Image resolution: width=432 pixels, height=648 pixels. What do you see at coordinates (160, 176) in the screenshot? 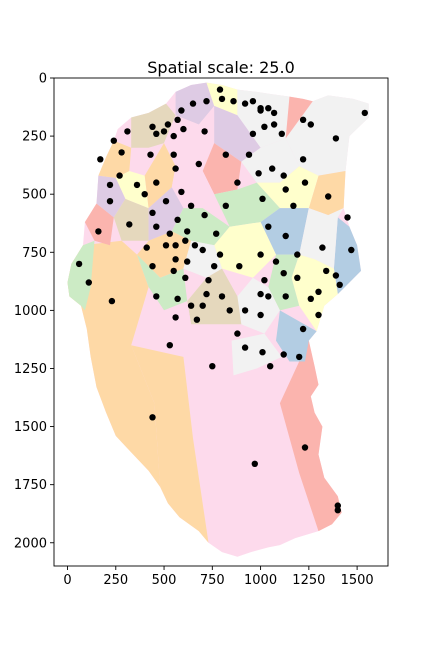
I see `region-orange-center-west` at bounding box center [160, 176].